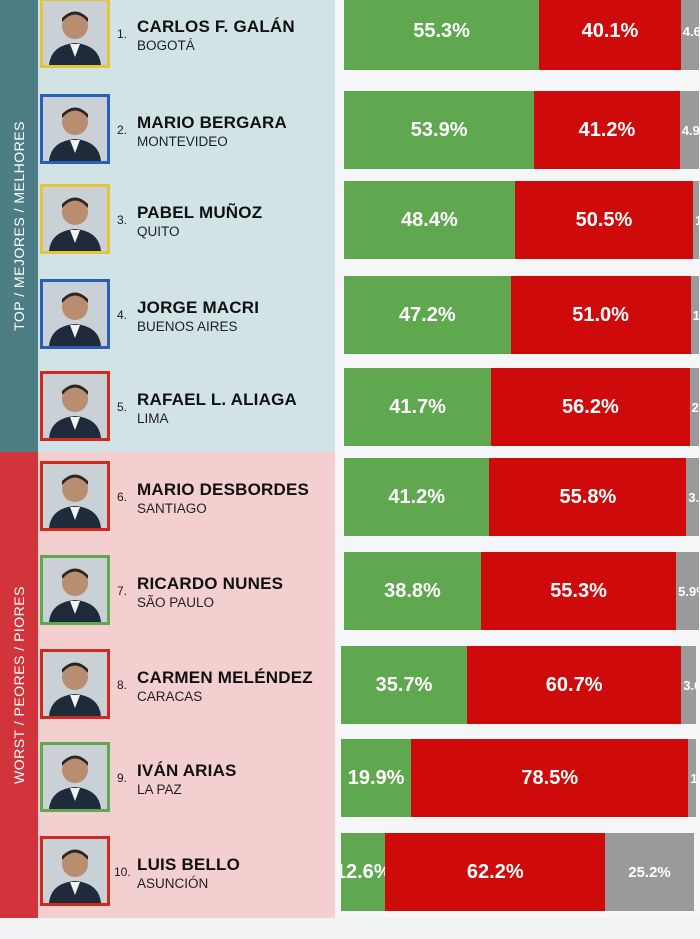  I want to click on data-label: 38.8%, so click(412, 590).